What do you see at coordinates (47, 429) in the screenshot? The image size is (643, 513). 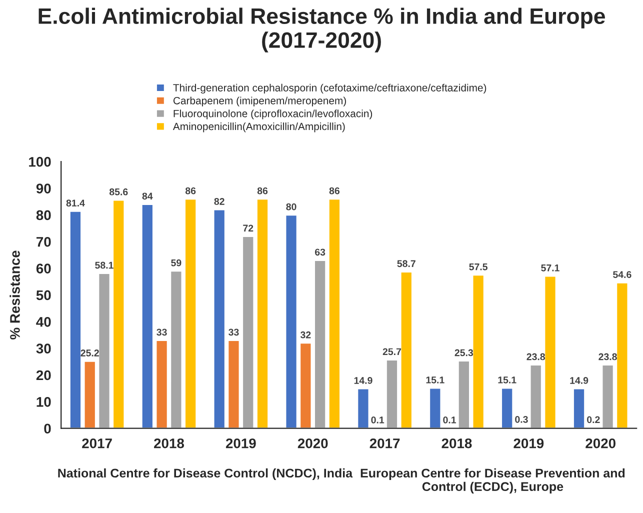 I see `y-tick-label: 0` at bounding box center [47, 429].